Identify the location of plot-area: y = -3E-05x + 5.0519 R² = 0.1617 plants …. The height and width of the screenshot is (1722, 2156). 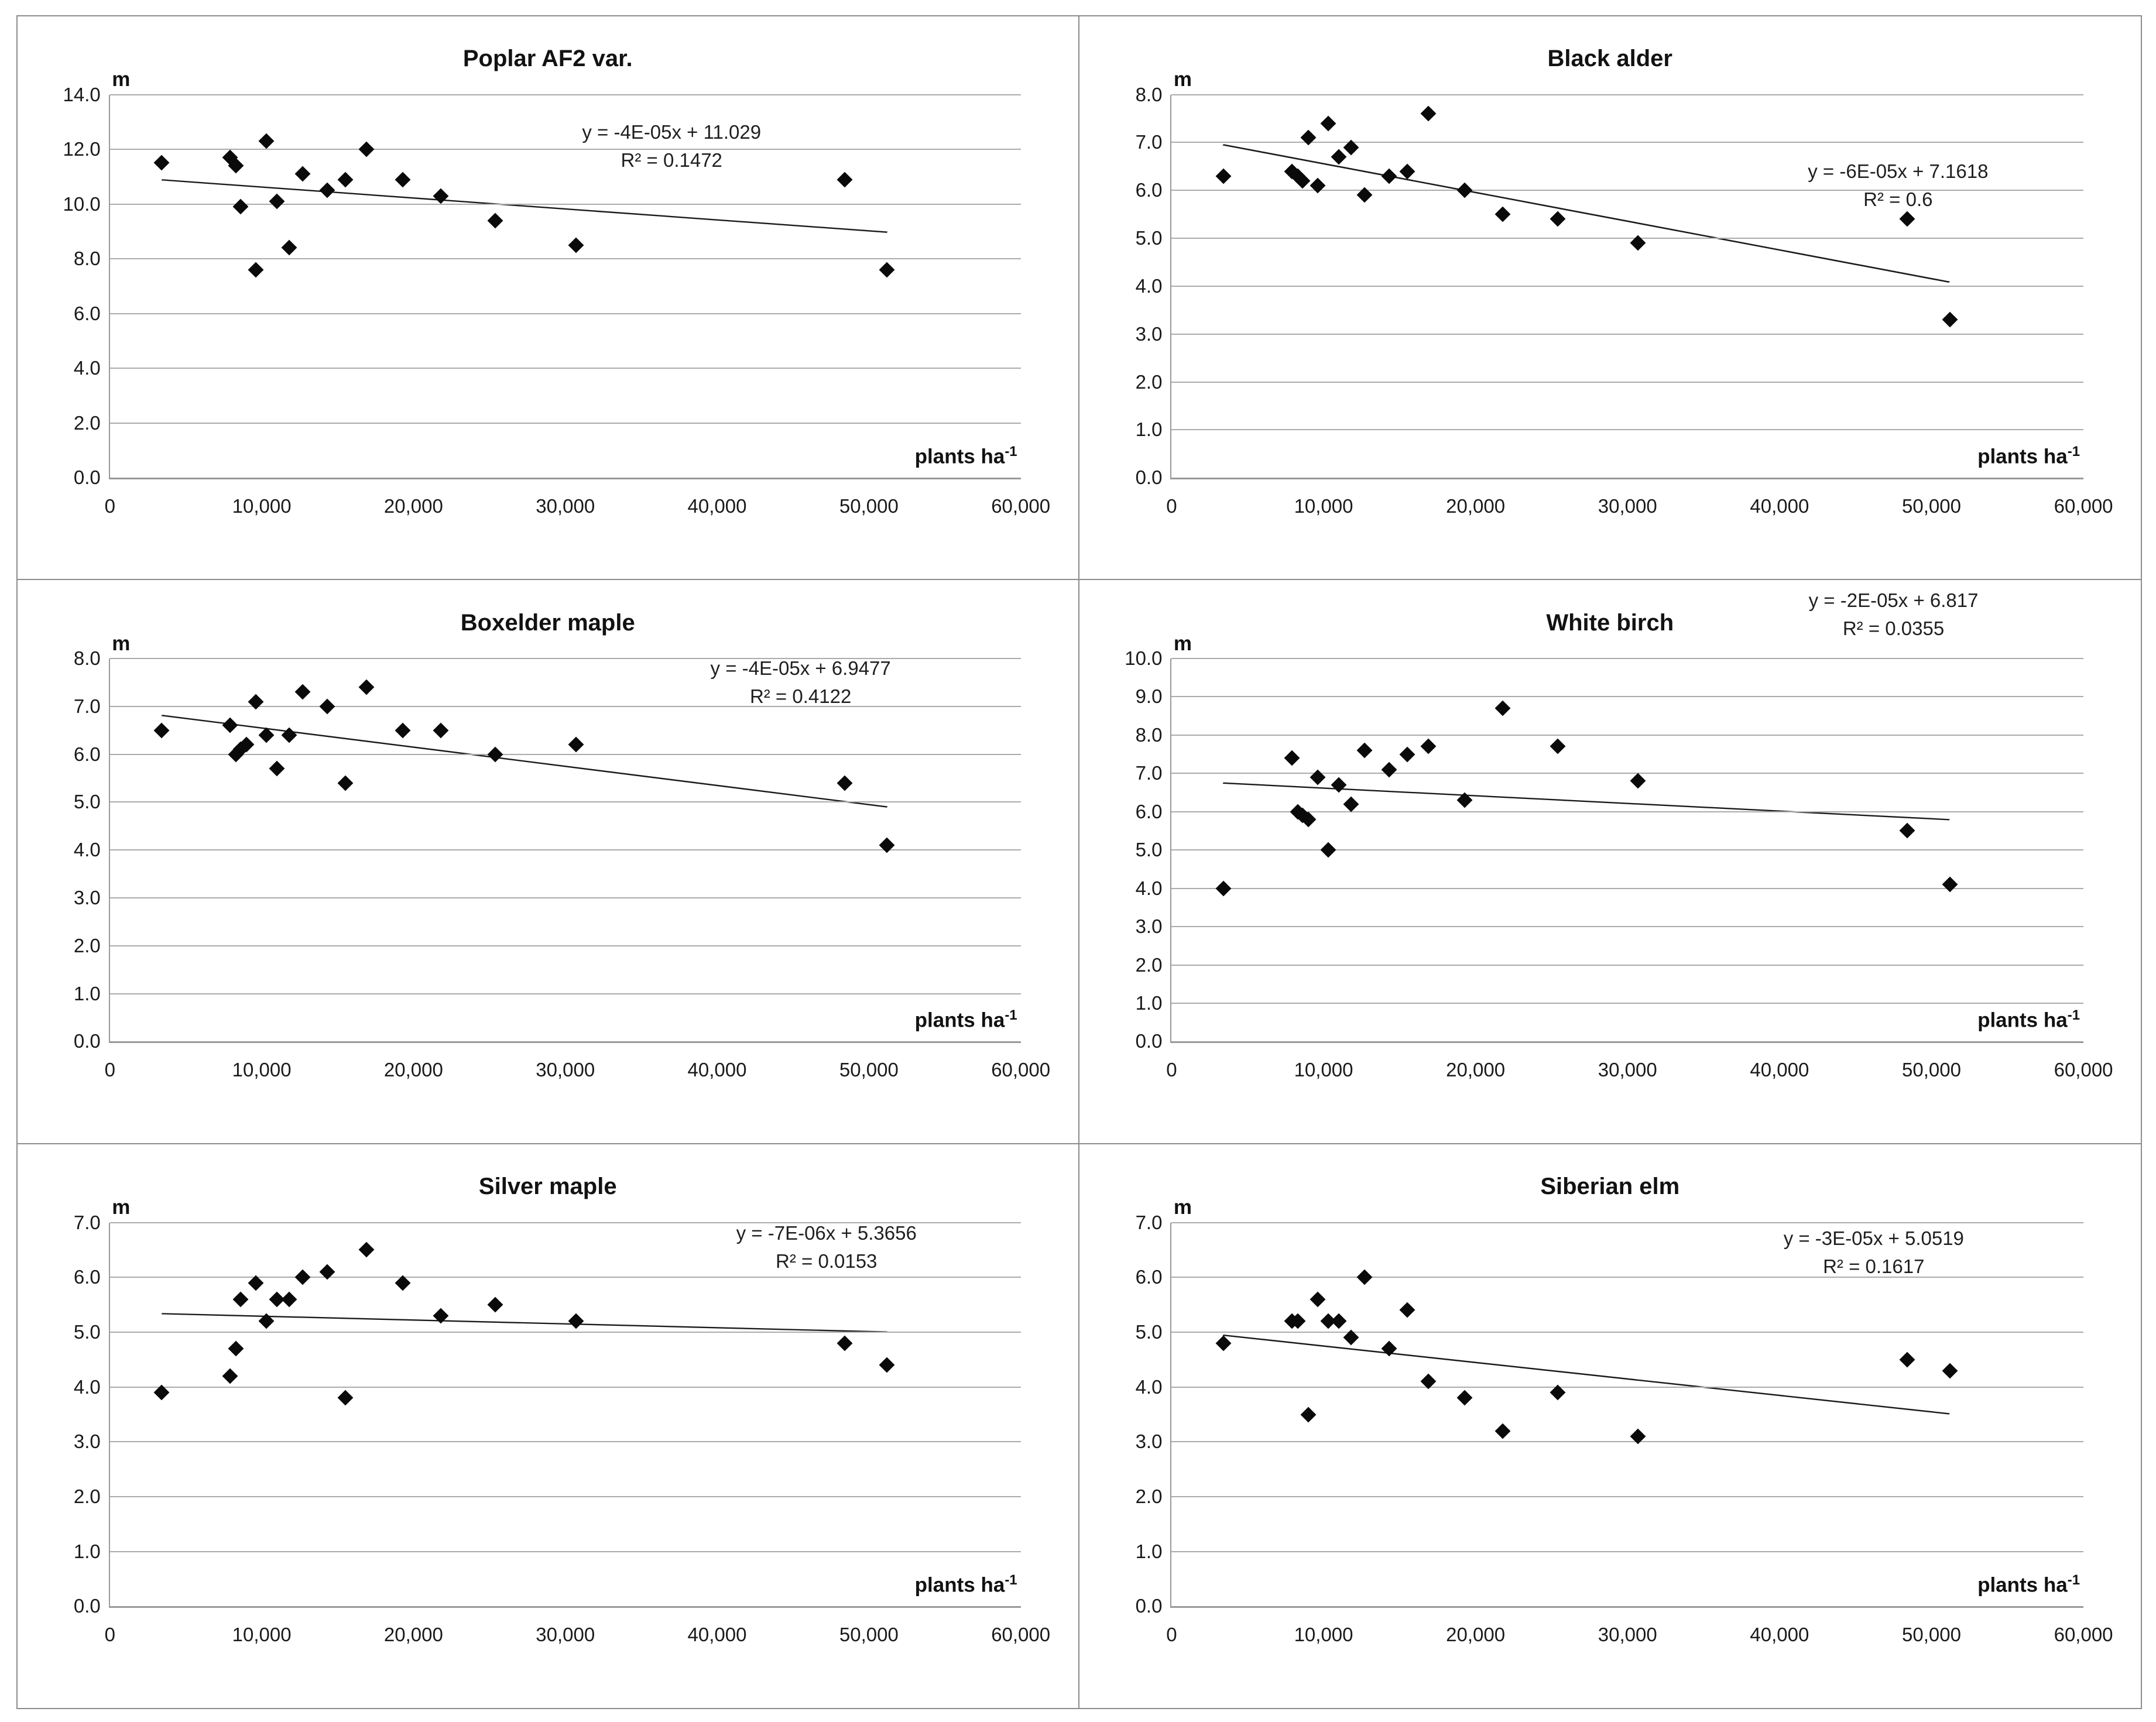
(1625, 1429).